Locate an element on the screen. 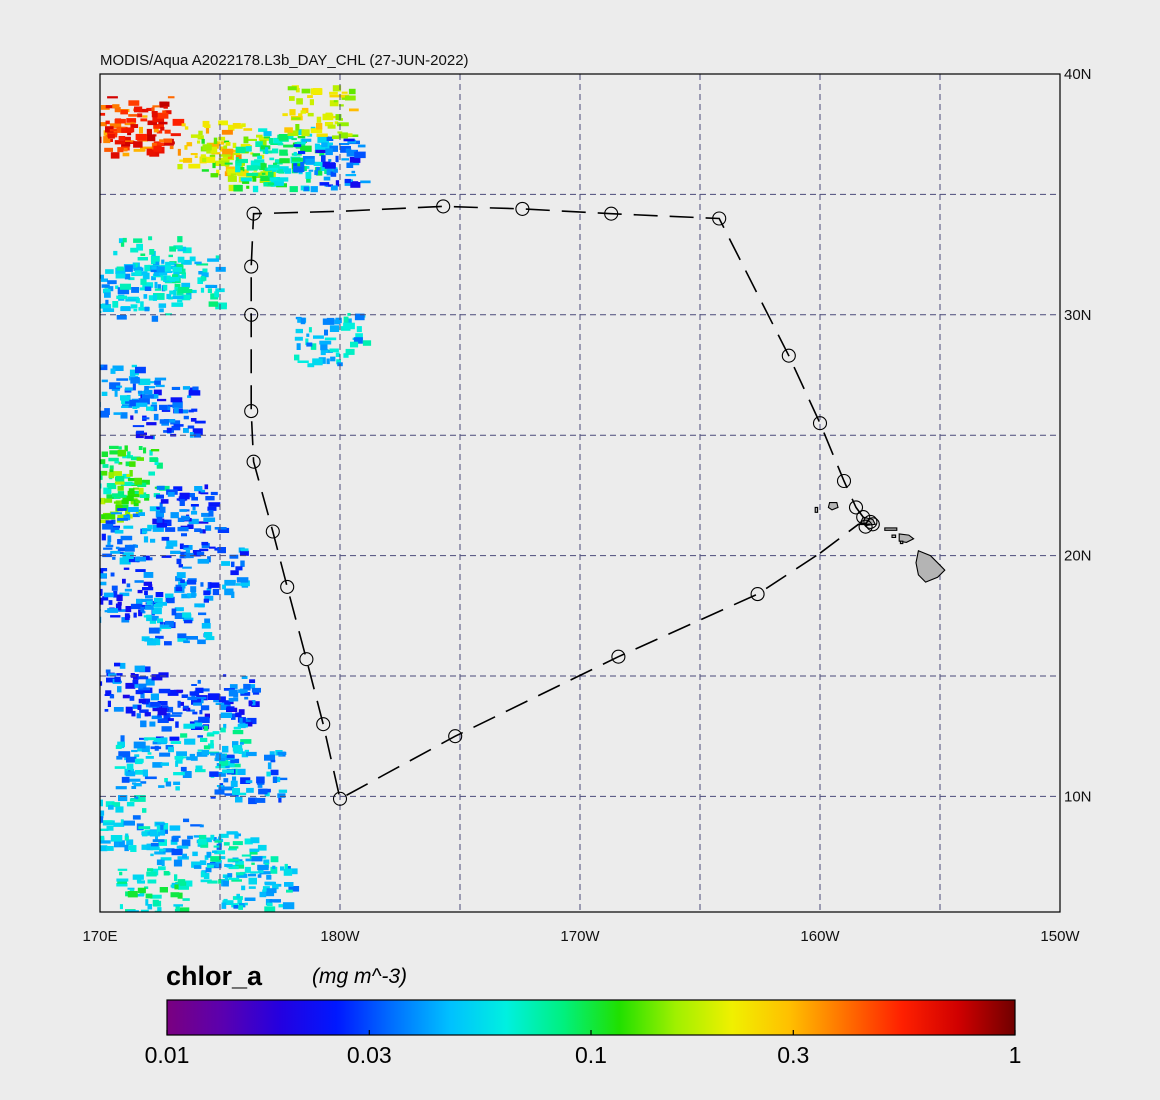  latitude-ticks: 40N 30N 20N 10N is located at coordinates (1078, 435).